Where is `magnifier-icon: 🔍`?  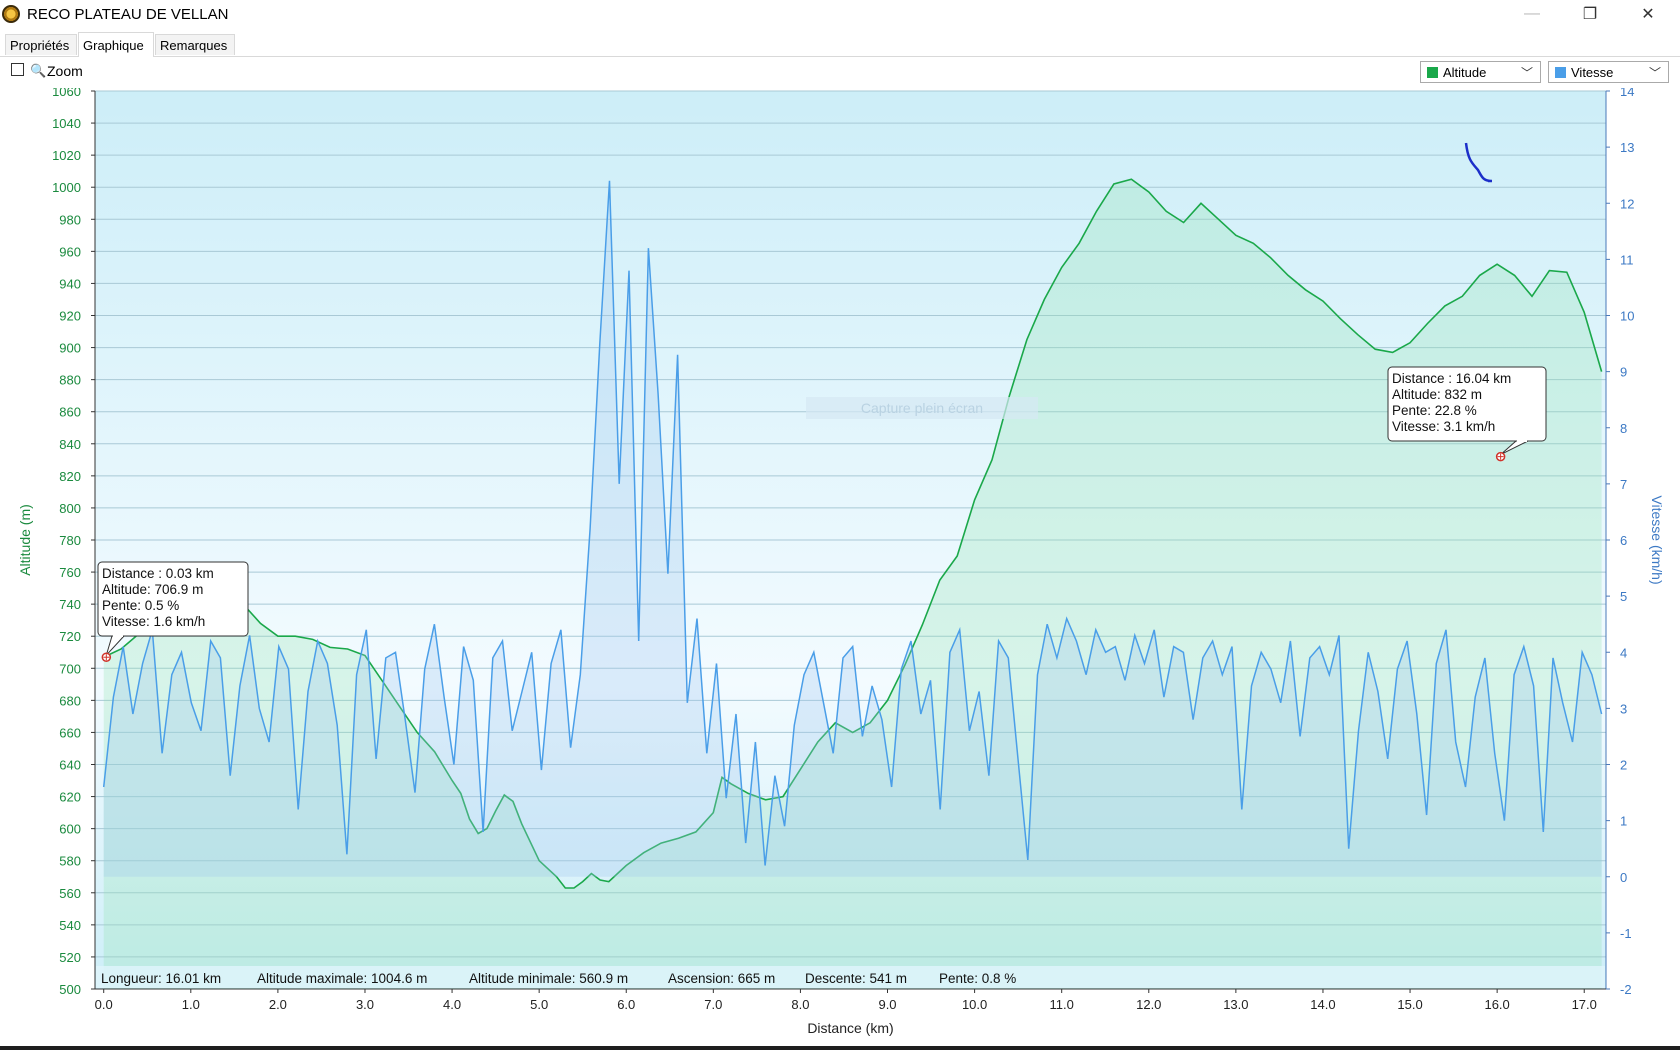
magnifier-icon: 🔍 is located at coordinates (38, 70).